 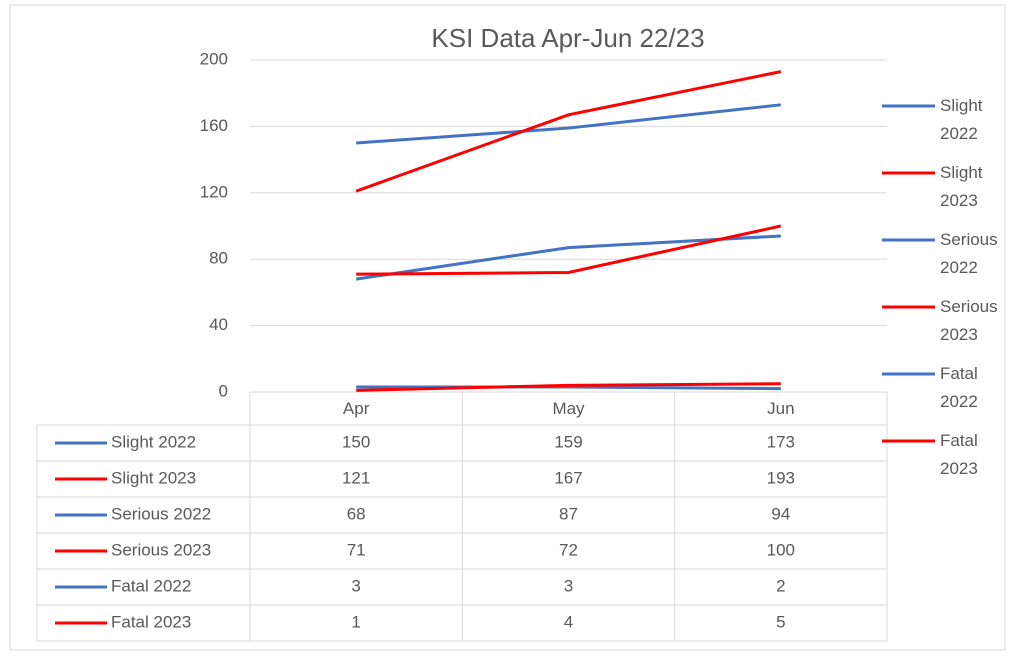 What do you see at coordinates (223, 390) in the screenshot?
I see `y-tick-label: 0` at bounding box center [223, 390].